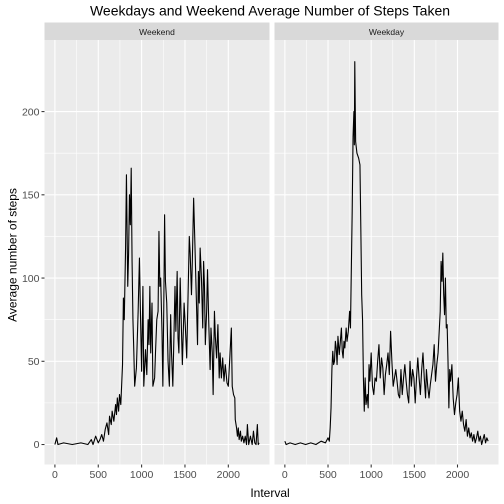  I want to click on x-axis: 0 500 1000 1500 2000 0 500 1000 1500 2000, so click(261, 472).